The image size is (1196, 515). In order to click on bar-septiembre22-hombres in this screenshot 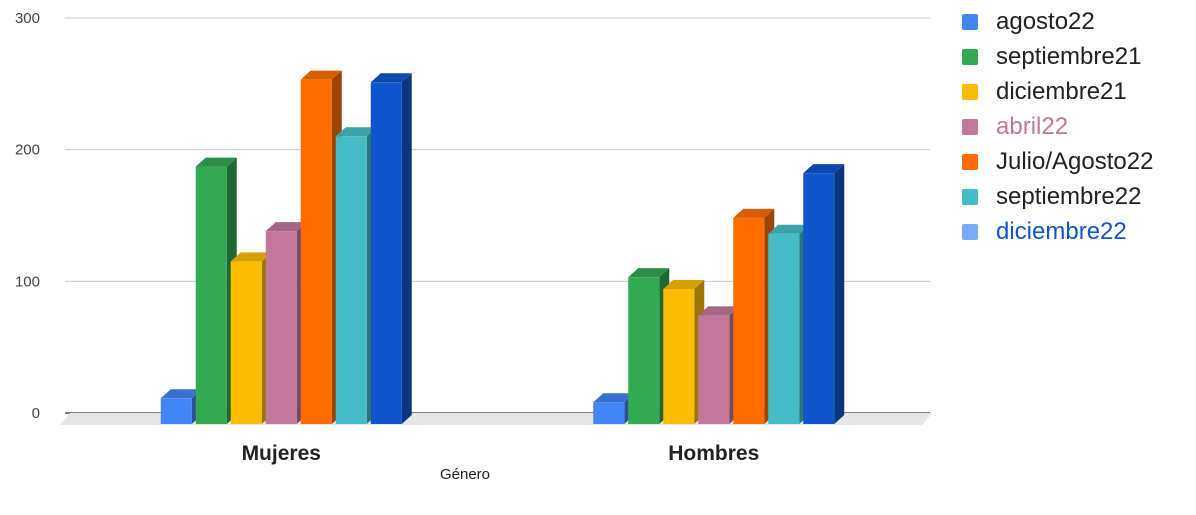, I will do `click(789, 324)`.